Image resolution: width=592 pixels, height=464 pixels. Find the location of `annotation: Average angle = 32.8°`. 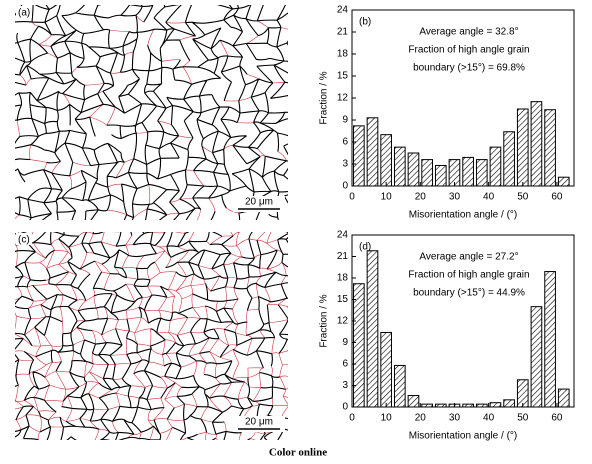

annotation: Average angle = 32.8° is located at coordinates (468, 32).